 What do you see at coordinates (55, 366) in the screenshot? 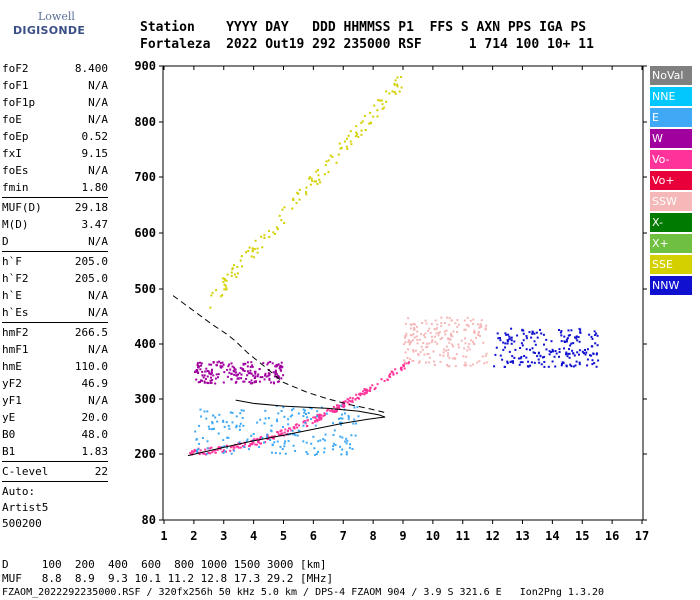
I see `param-row: hmE 110.0` at bounding box center [55, 366].